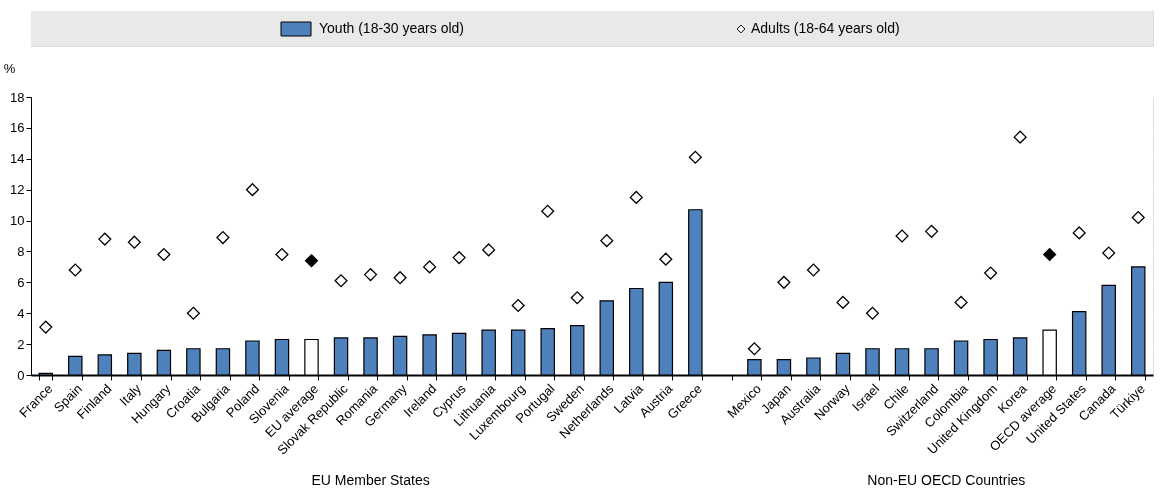 The image size is (1167, 489). What do you see at coordinates (946, 480) in the screenshot?
I see `text: Non-EU OECD Countries` at bounding box center [946, 480].